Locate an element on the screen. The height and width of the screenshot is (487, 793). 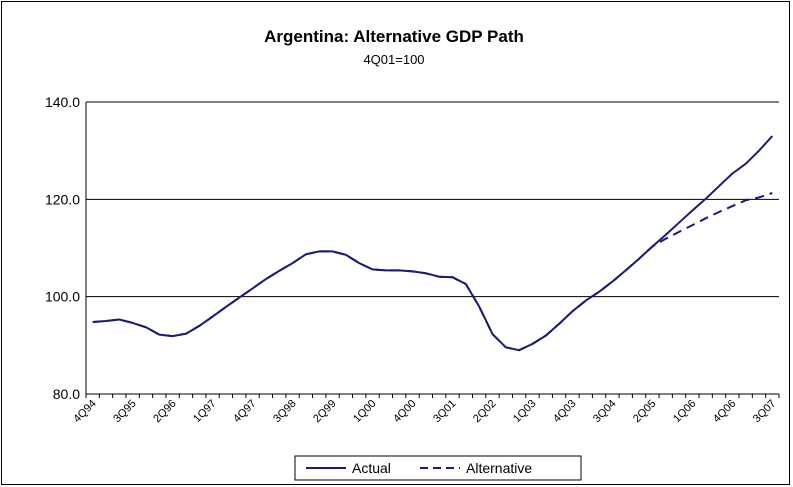
x-tick-label: 4Q97 is located at coordinates (245, 412).